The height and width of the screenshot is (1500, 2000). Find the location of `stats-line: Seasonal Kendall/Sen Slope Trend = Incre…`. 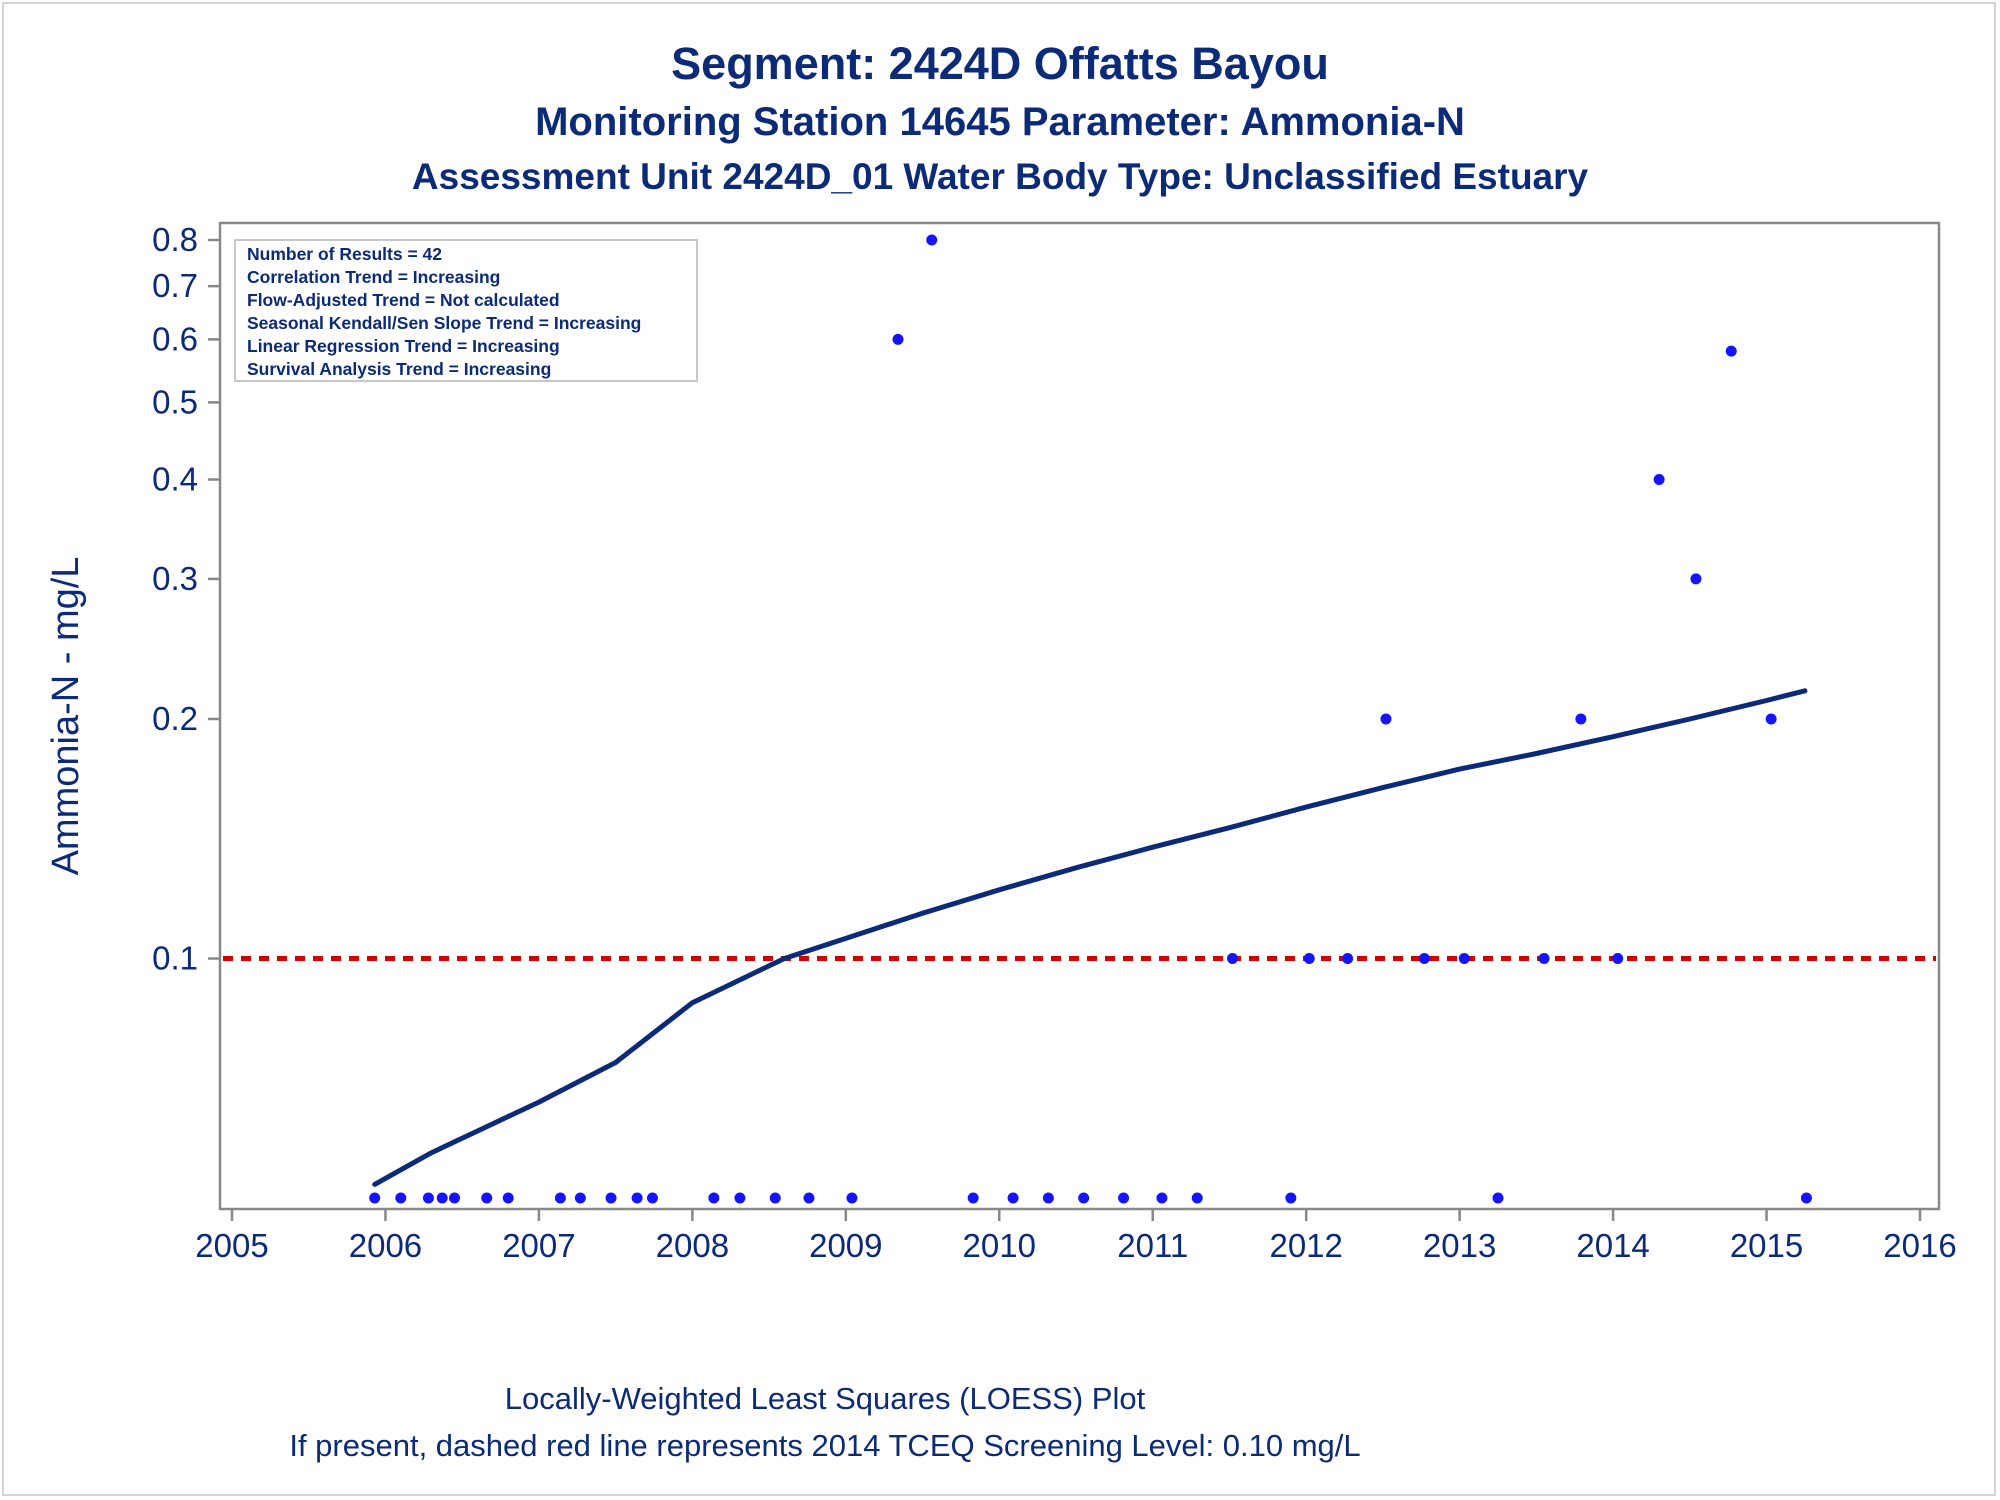

stats-line: Seasonal Kendall/Sen Slope Trend = Incre… is located at coordinates (444, 323).